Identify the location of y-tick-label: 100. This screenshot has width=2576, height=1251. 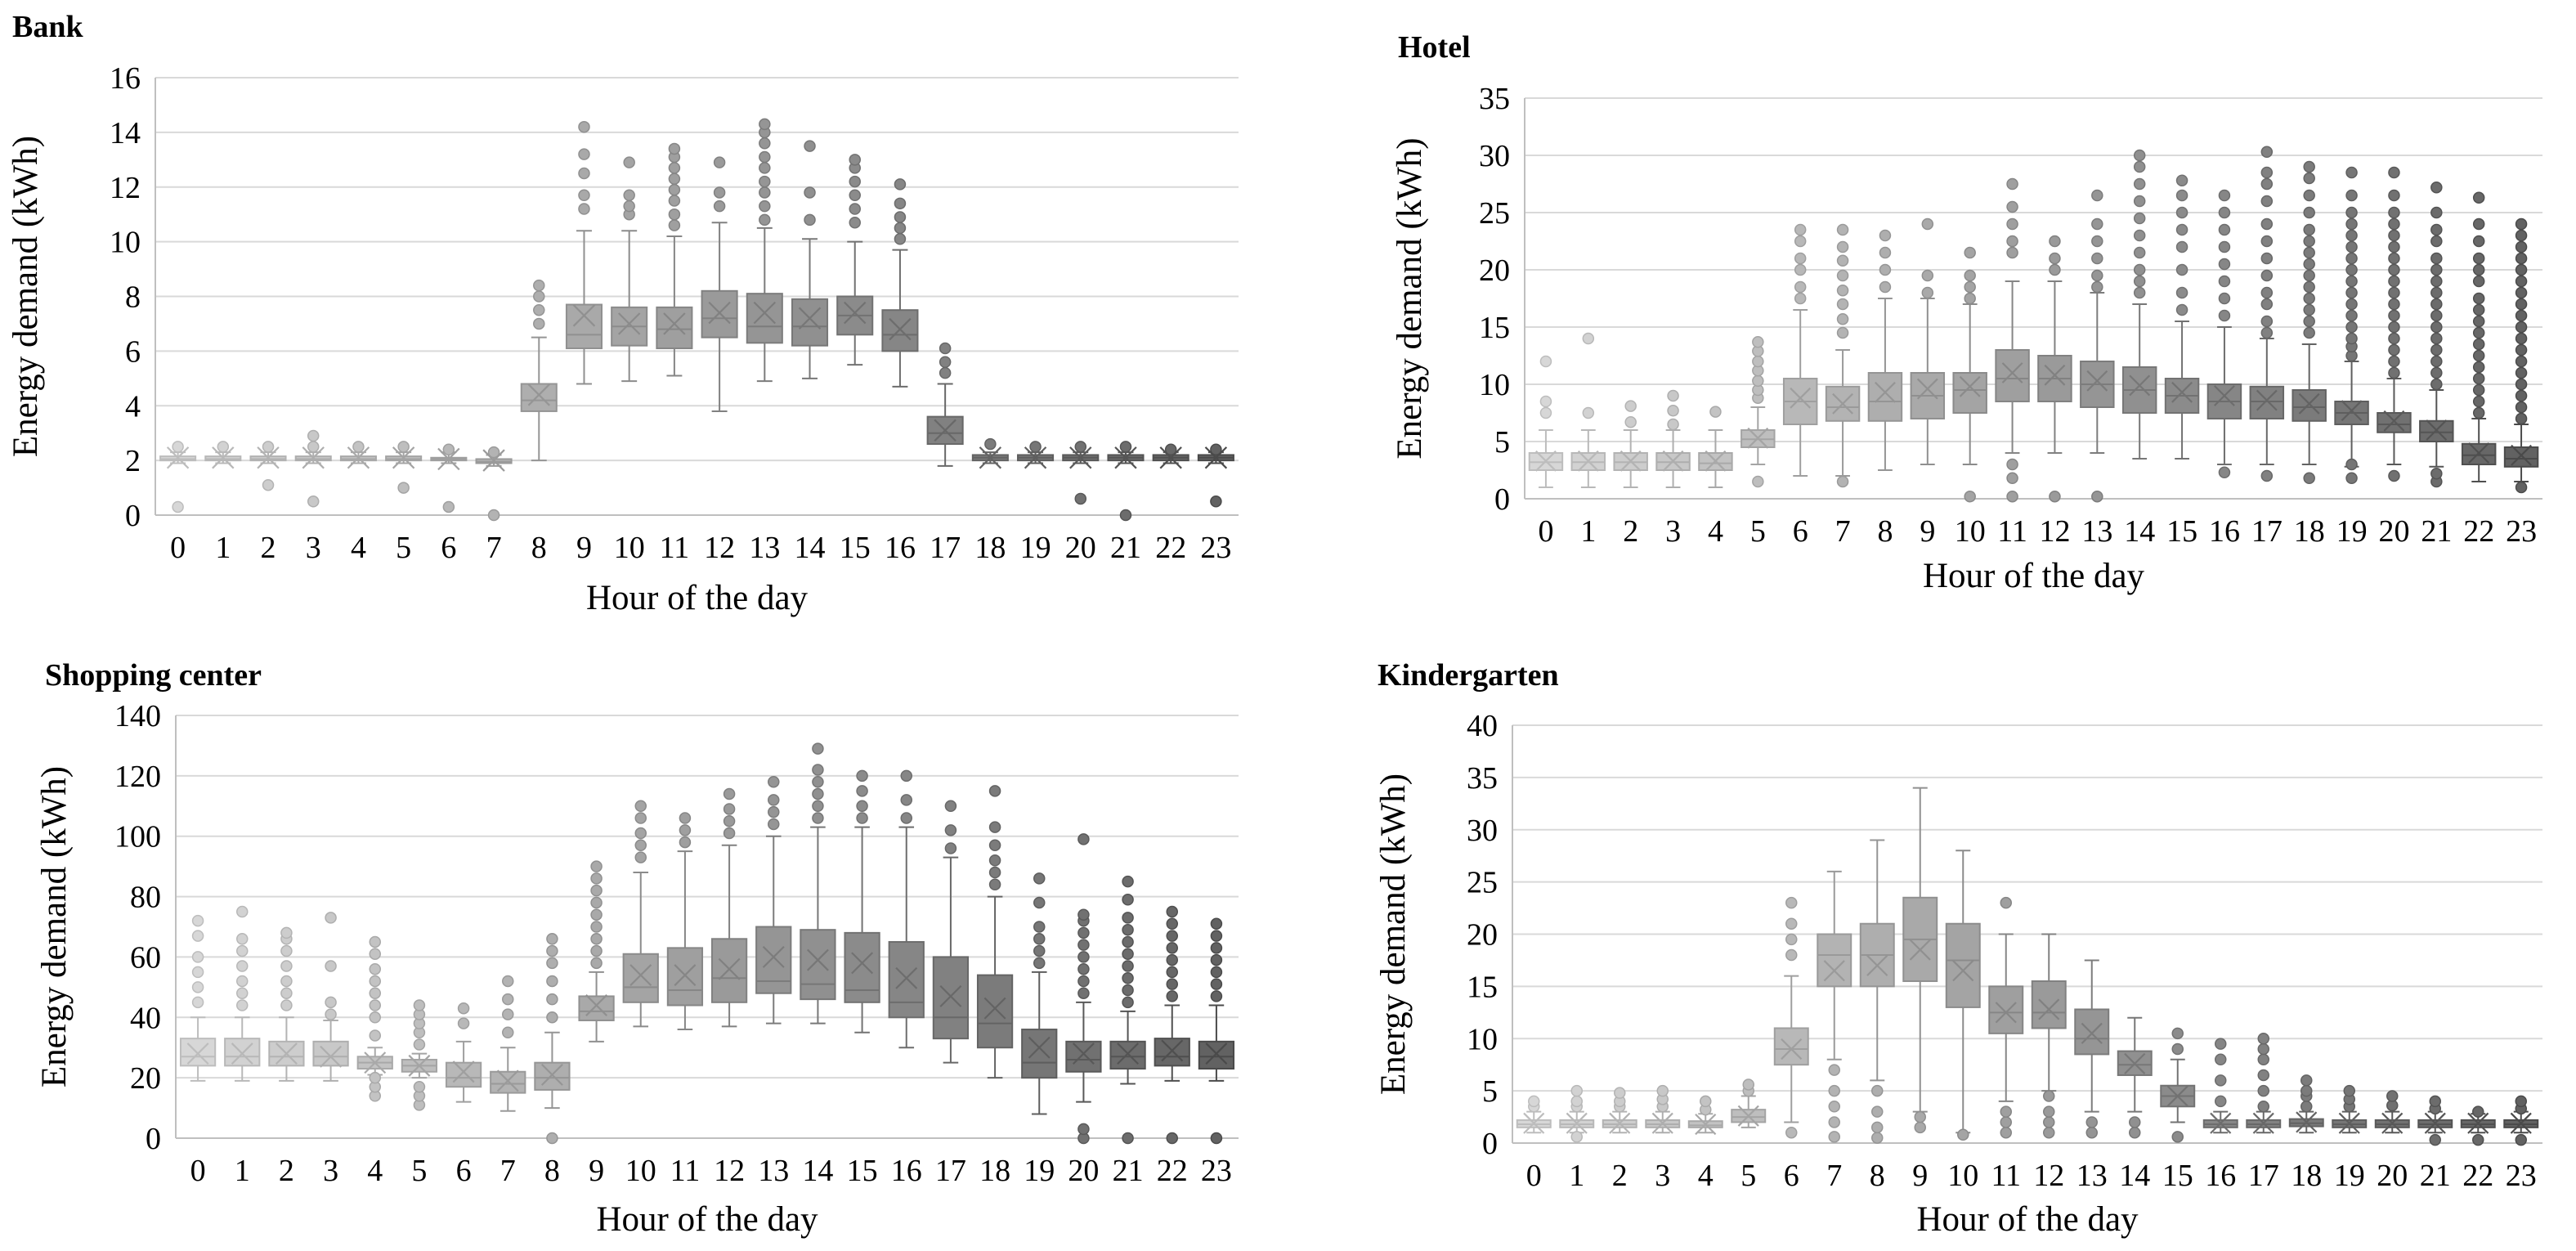
(138, 837).